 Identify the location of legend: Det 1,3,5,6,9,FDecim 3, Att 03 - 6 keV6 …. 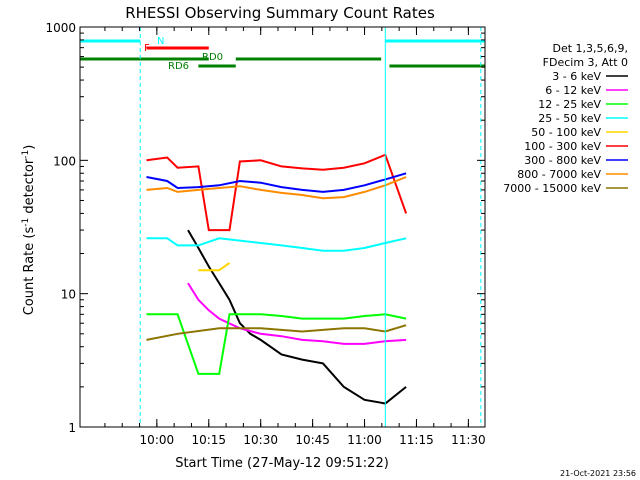
(565, 118).